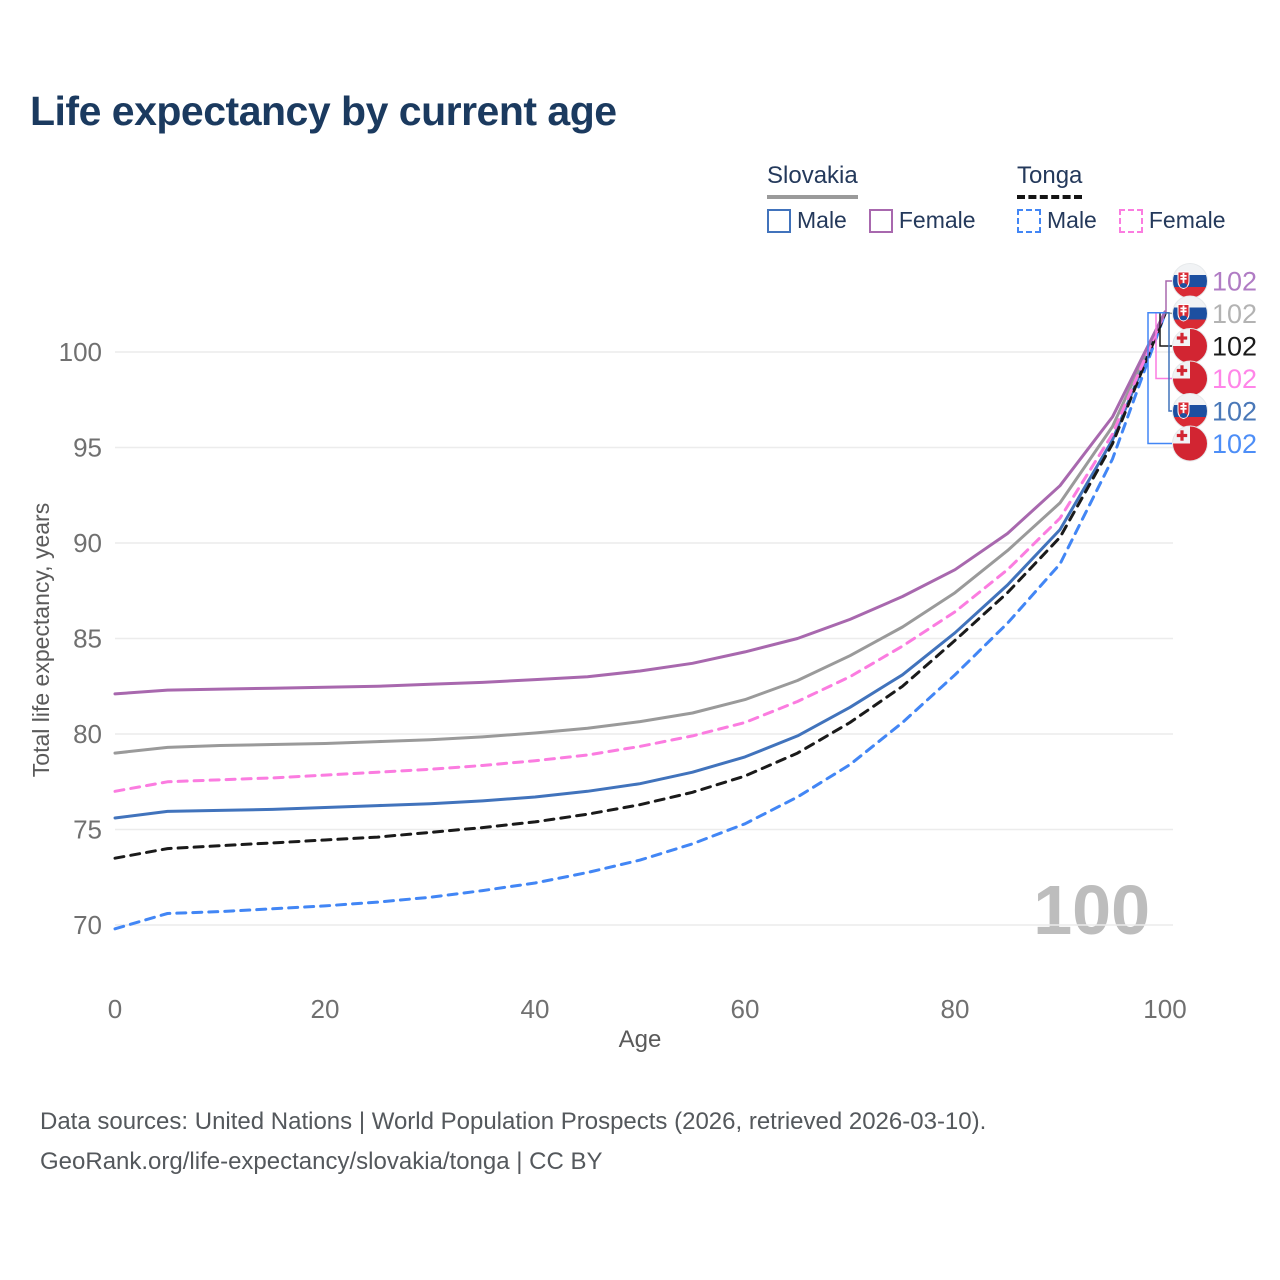 The width and height of the screenshot is (1280, 1280). Describe the element at coordinates (1029, 220) in the screenshot. I see `legend-swatch-tonga-male` at that location.